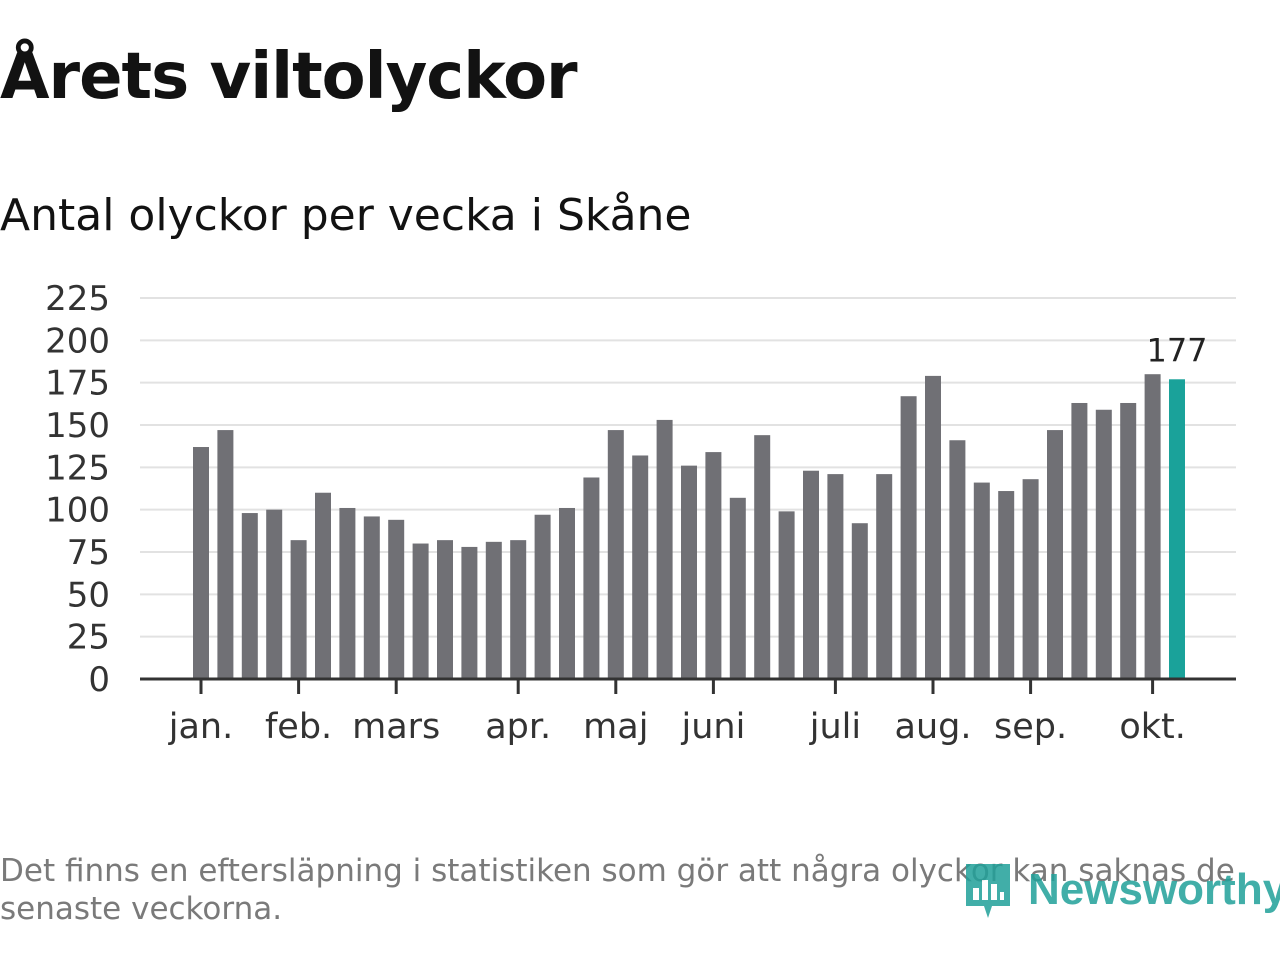 The height and width of the screenshot is (960, 1280). Describe the element at coordinates (1176, 350) in the screenshot. I see `data-label: 177` at that location.